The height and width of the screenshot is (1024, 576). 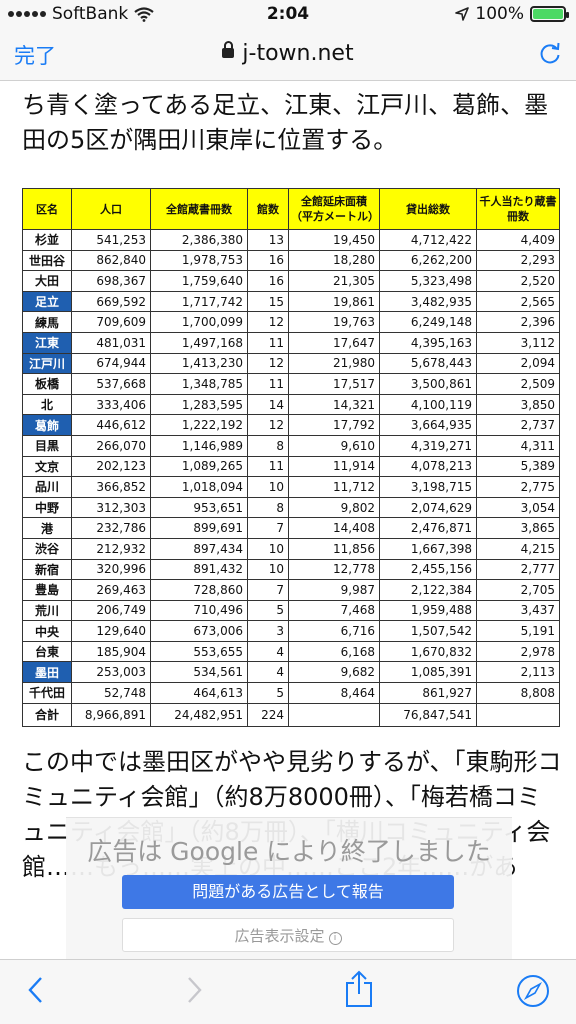 I want to click on address-bar: j-town.net, so click(x=288, y=53).